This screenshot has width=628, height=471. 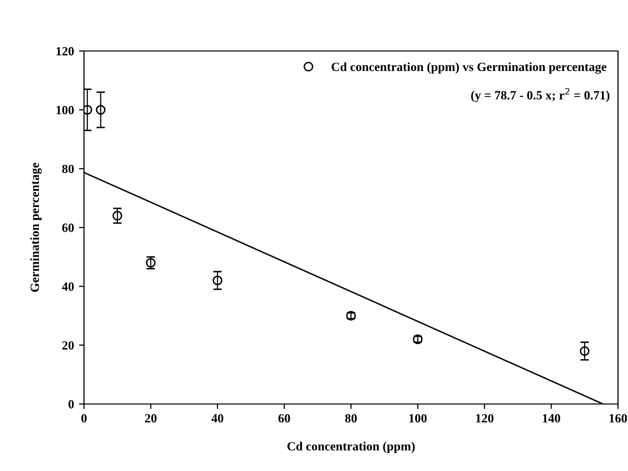 What do you see at coordinates (551, 418) in the screenshot?
I see `x-tick-label: 140` at bounding box center [551, 418].